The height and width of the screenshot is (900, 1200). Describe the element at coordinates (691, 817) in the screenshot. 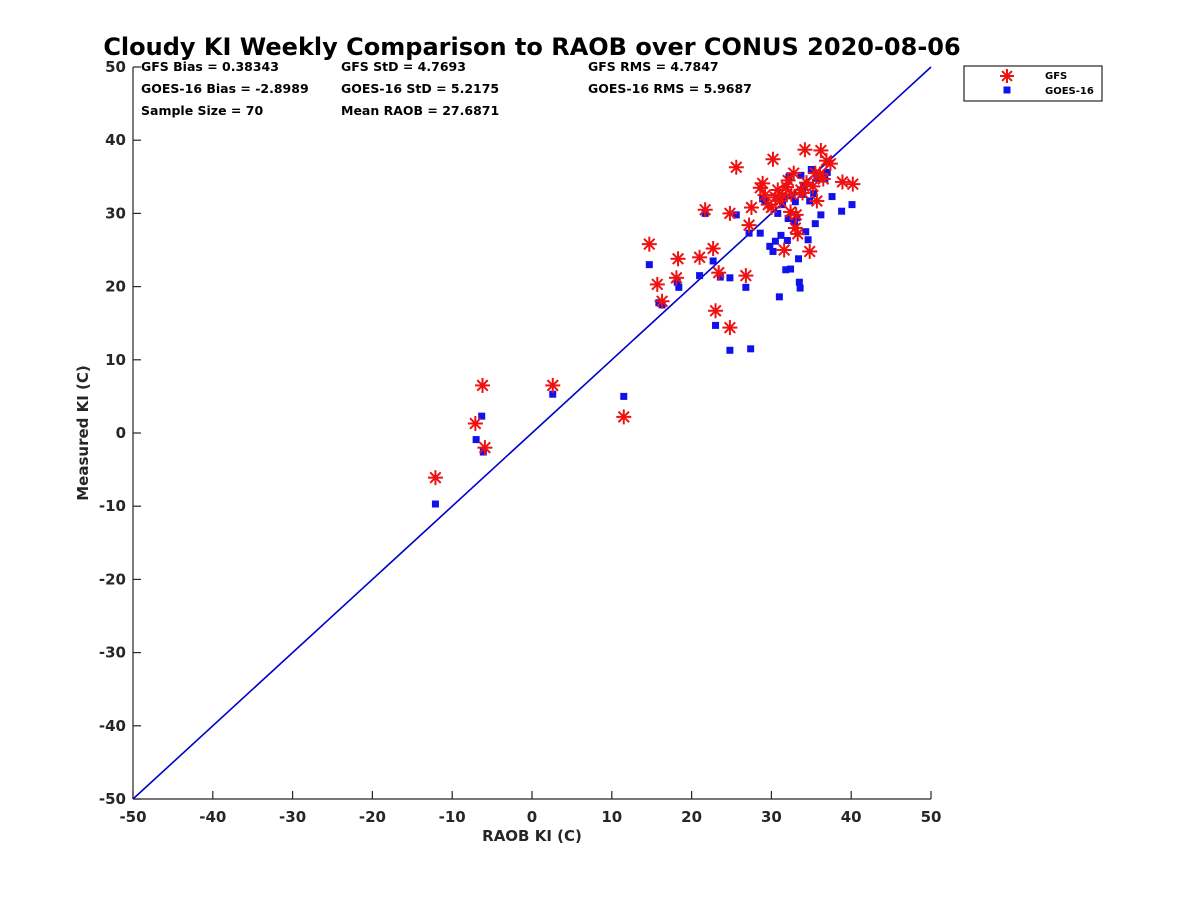

I see `x-tick-label: 20` at that location.